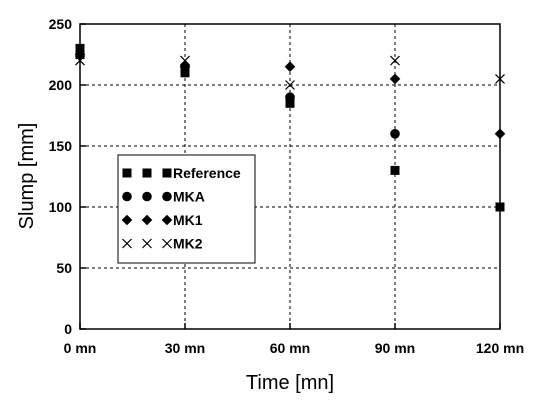  Describe the element at coordinates (290, 348) in the screenshot. I see `x-tick-label: 60 mn` at that location.